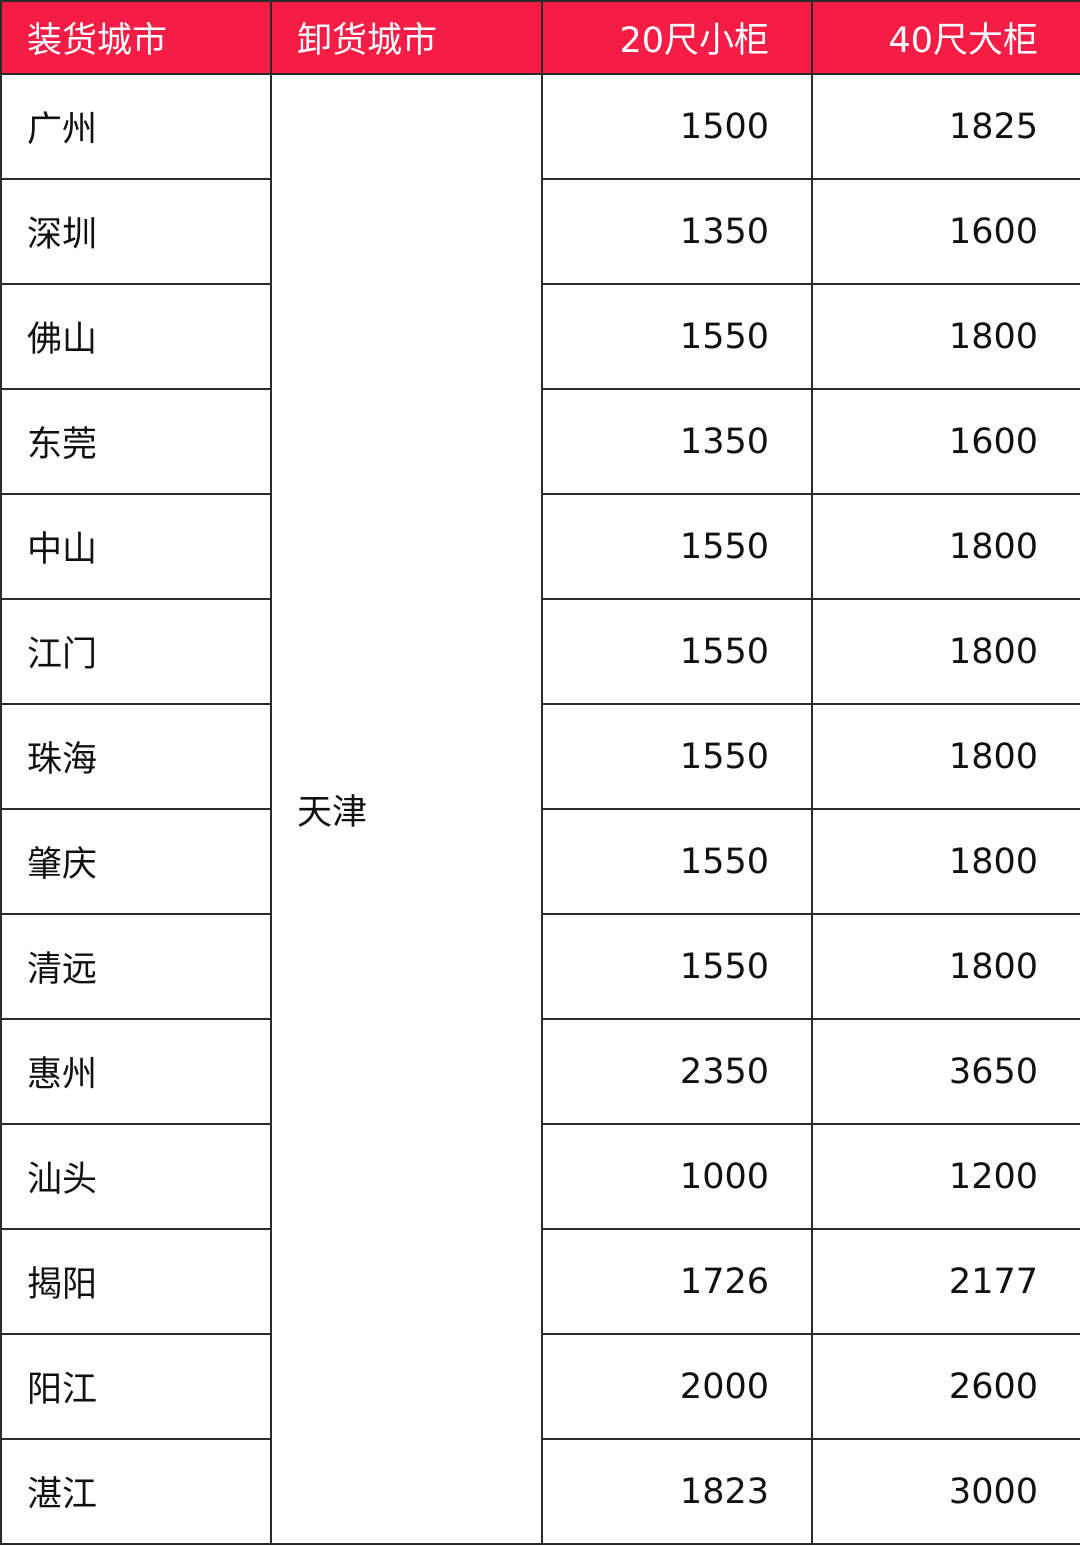 This screenshot has height=1546, width=1080. I want to click on table-row: 揭阳 1726 2177, so click(540, 1281).